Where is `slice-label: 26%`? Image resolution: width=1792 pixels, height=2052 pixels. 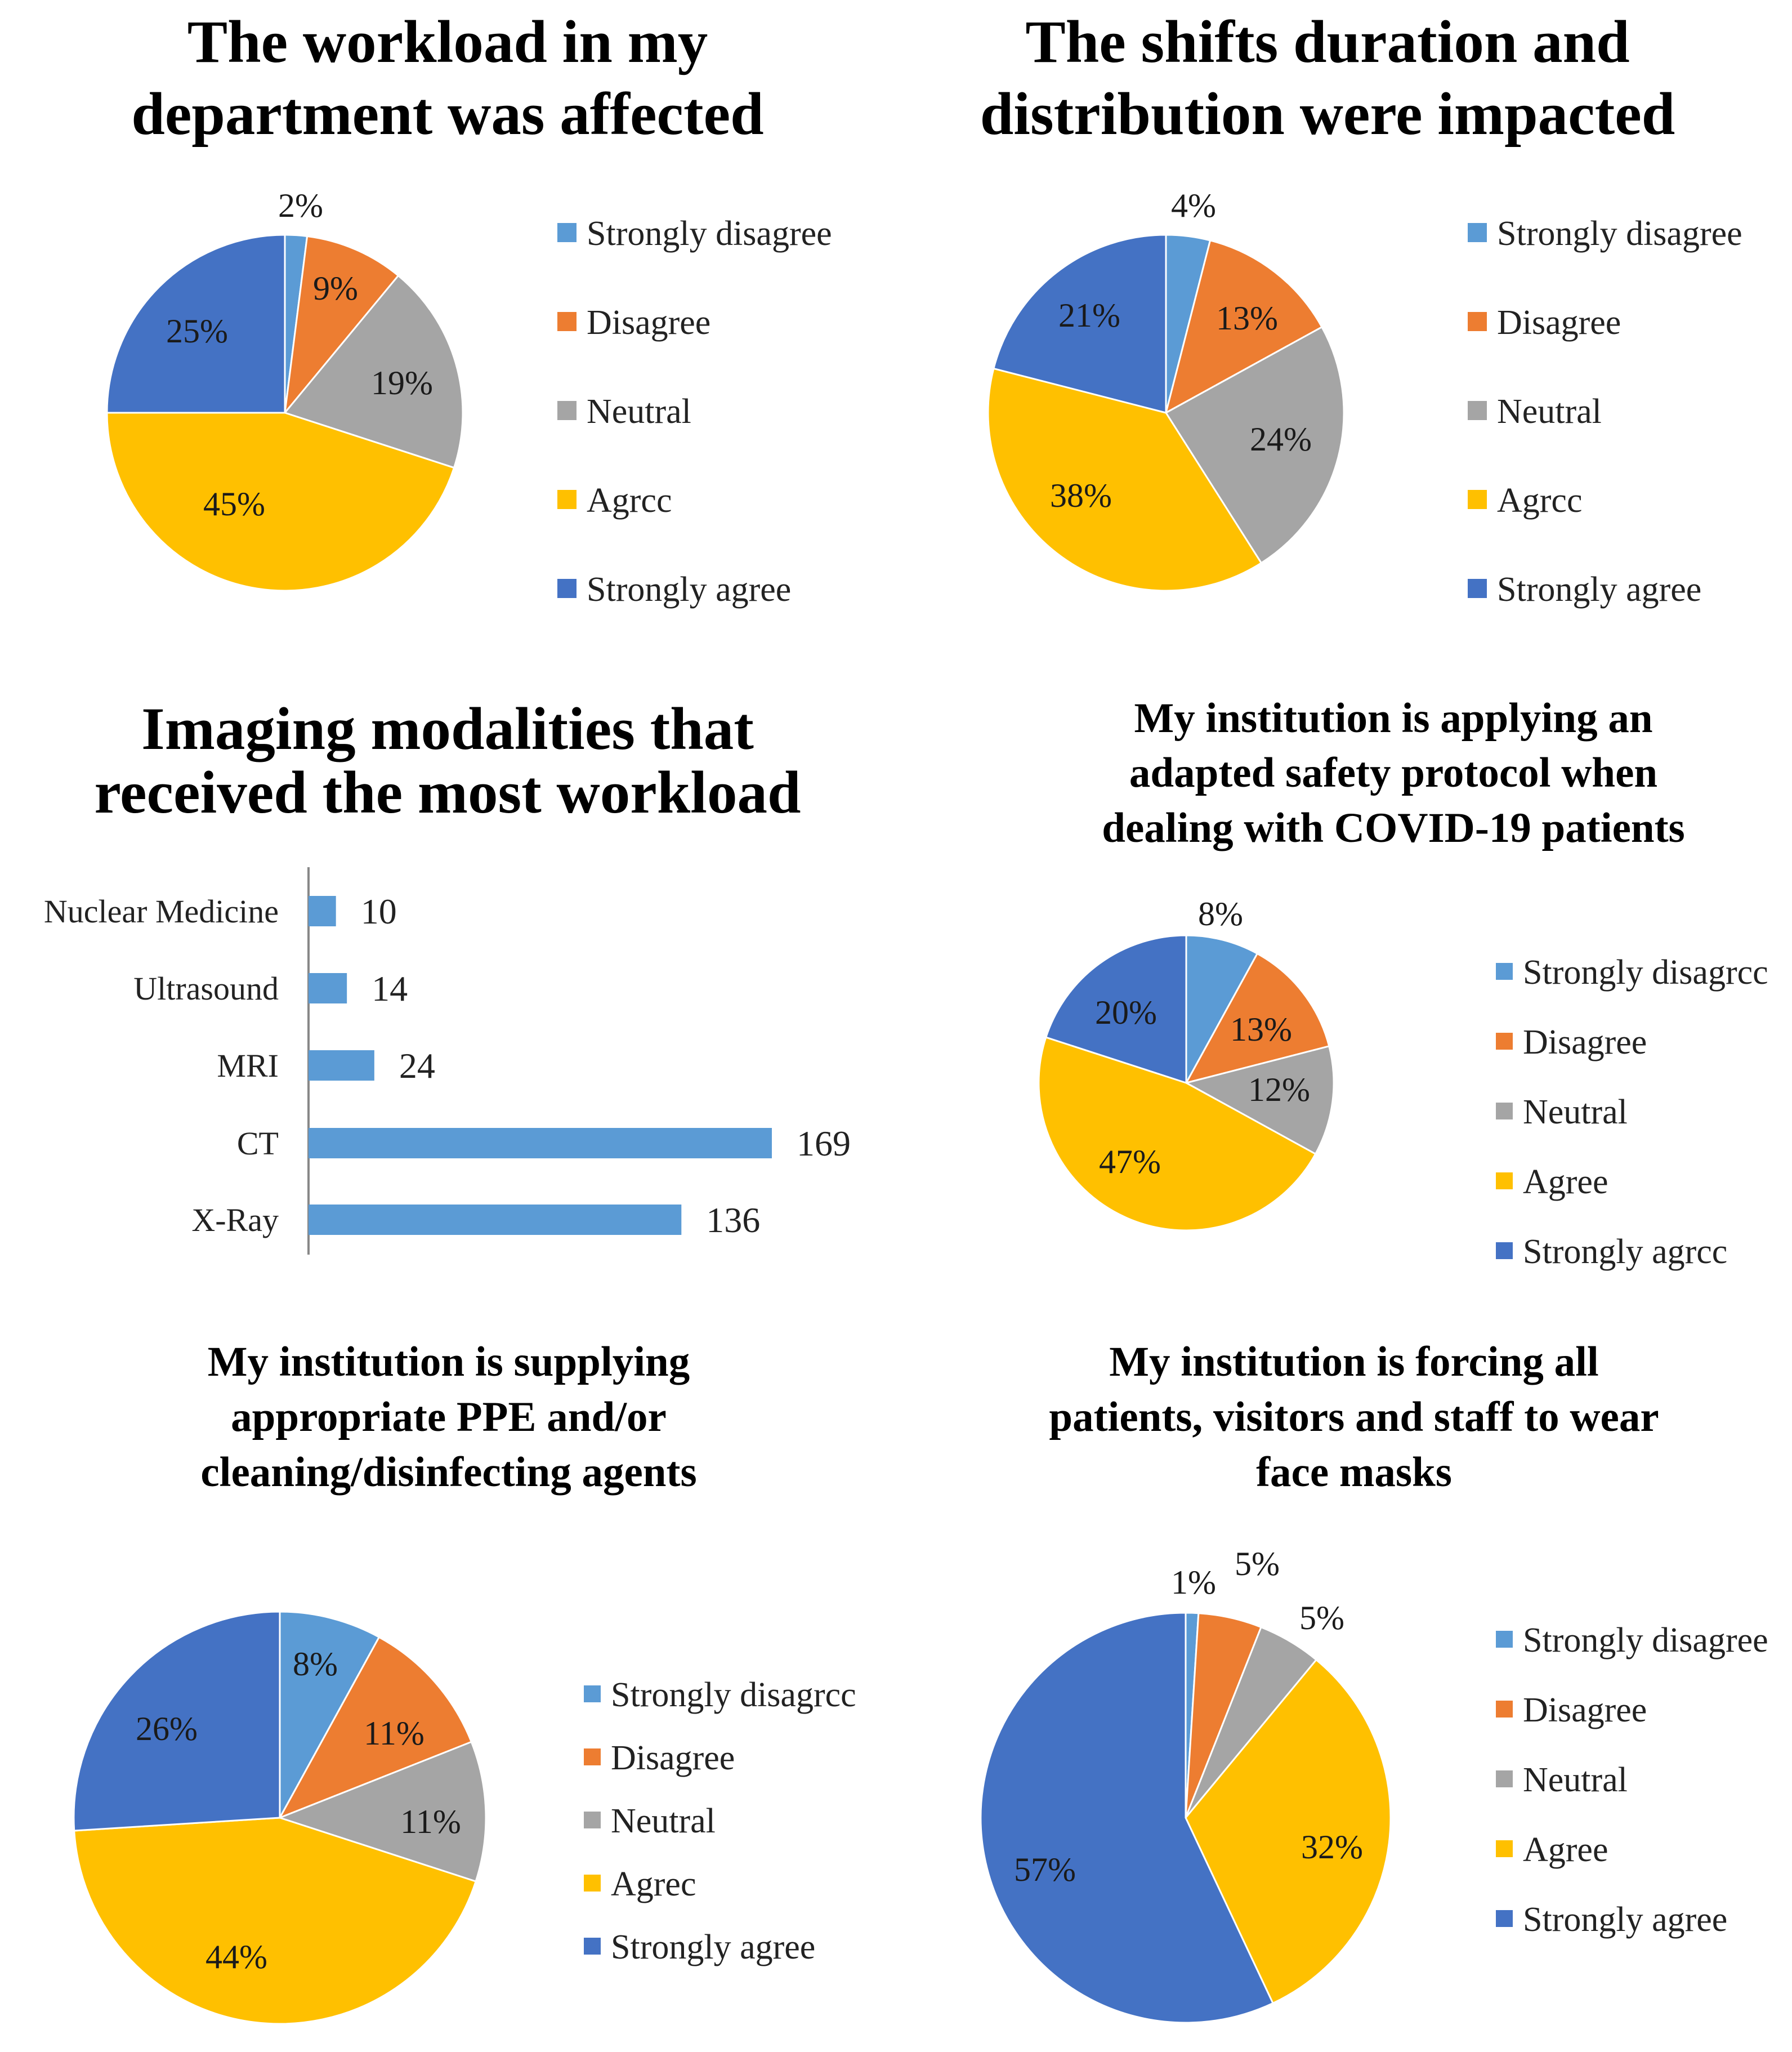 slice-label: 26% is located at coordinates (167, 1728).